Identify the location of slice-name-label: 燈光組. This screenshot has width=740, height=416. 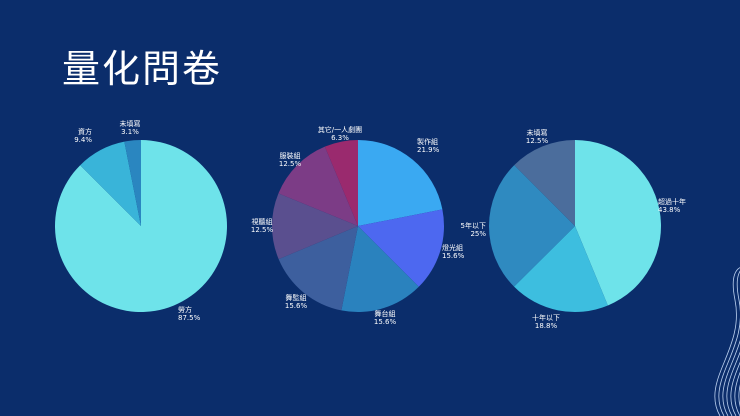
(452, 247).